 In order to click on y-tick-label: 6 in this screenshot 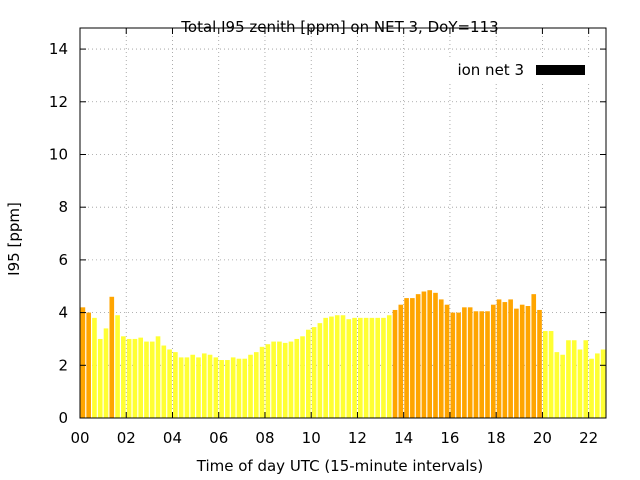, I will do `click(63, 260)`.